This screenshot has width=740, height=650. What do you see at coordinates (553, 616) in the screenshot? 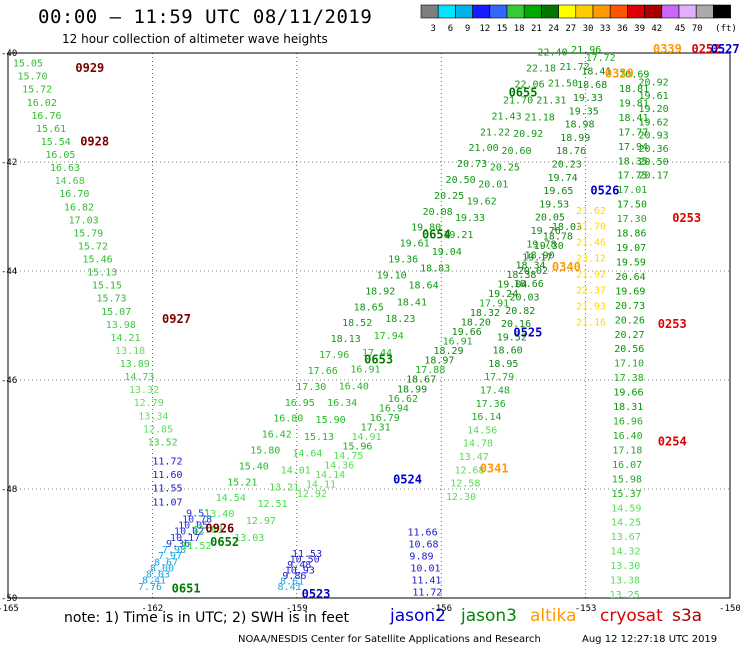
I see `legend-item-altika: altika` at bounding box center [553, 616].